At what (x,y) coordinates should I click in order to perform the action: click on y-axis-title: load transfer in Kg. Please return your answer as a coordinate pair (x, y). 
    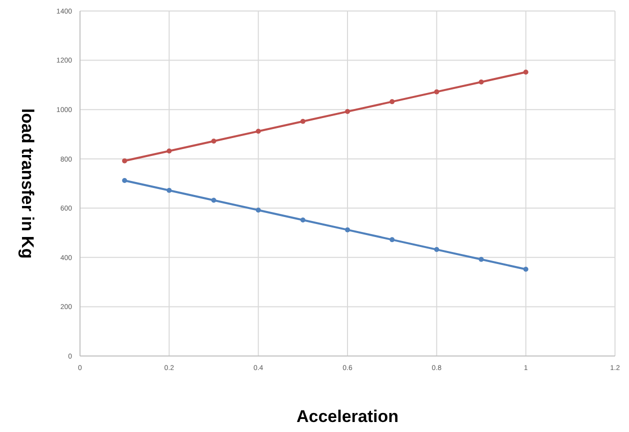
    Looking at the image, I should click on (27, 183).